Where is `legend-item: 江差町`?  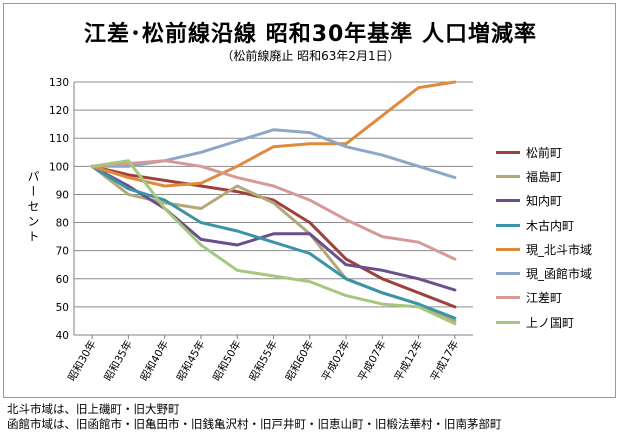 legend-item: 江差町 is located at coordinates (544, 298).